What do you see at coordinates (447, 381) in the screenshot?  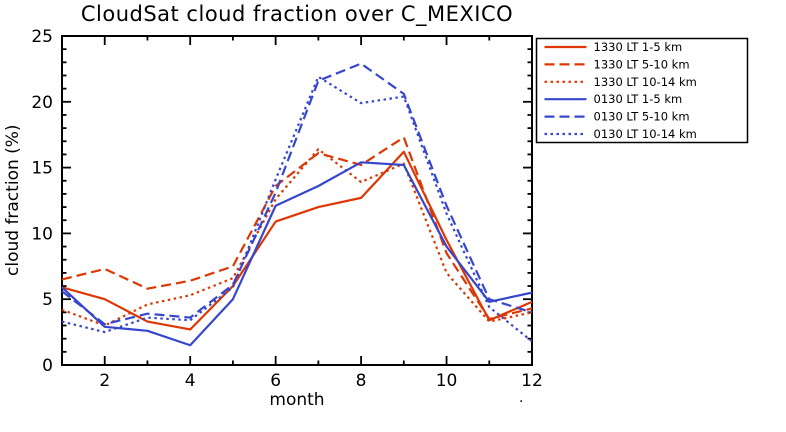 I see `x-tick-label: 10` at bounding box center [447, 381].